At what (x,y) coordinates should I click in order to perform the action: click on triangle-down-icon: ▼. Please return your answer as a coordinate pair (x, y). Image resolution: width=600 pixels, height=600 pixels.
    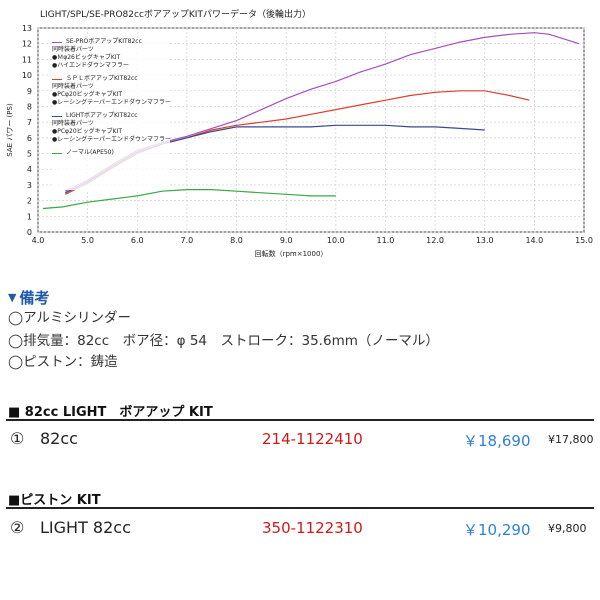
    Looking at the image, I should click on (12, 297).